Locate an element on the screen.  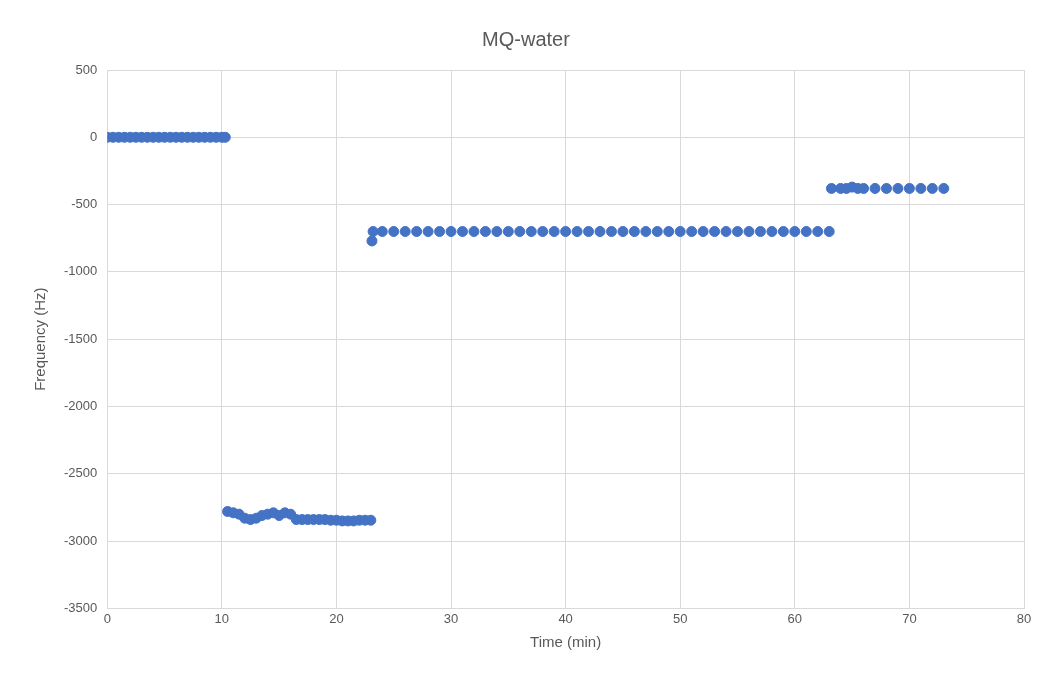
y-tick-label: 0 is located at coordinates (94, 136).